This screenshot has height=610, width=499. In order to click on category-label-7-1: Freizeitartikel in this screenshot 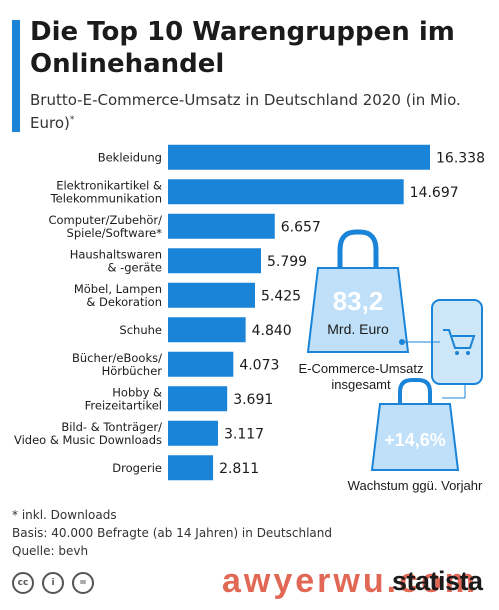, I will do `click(123, 405)`.